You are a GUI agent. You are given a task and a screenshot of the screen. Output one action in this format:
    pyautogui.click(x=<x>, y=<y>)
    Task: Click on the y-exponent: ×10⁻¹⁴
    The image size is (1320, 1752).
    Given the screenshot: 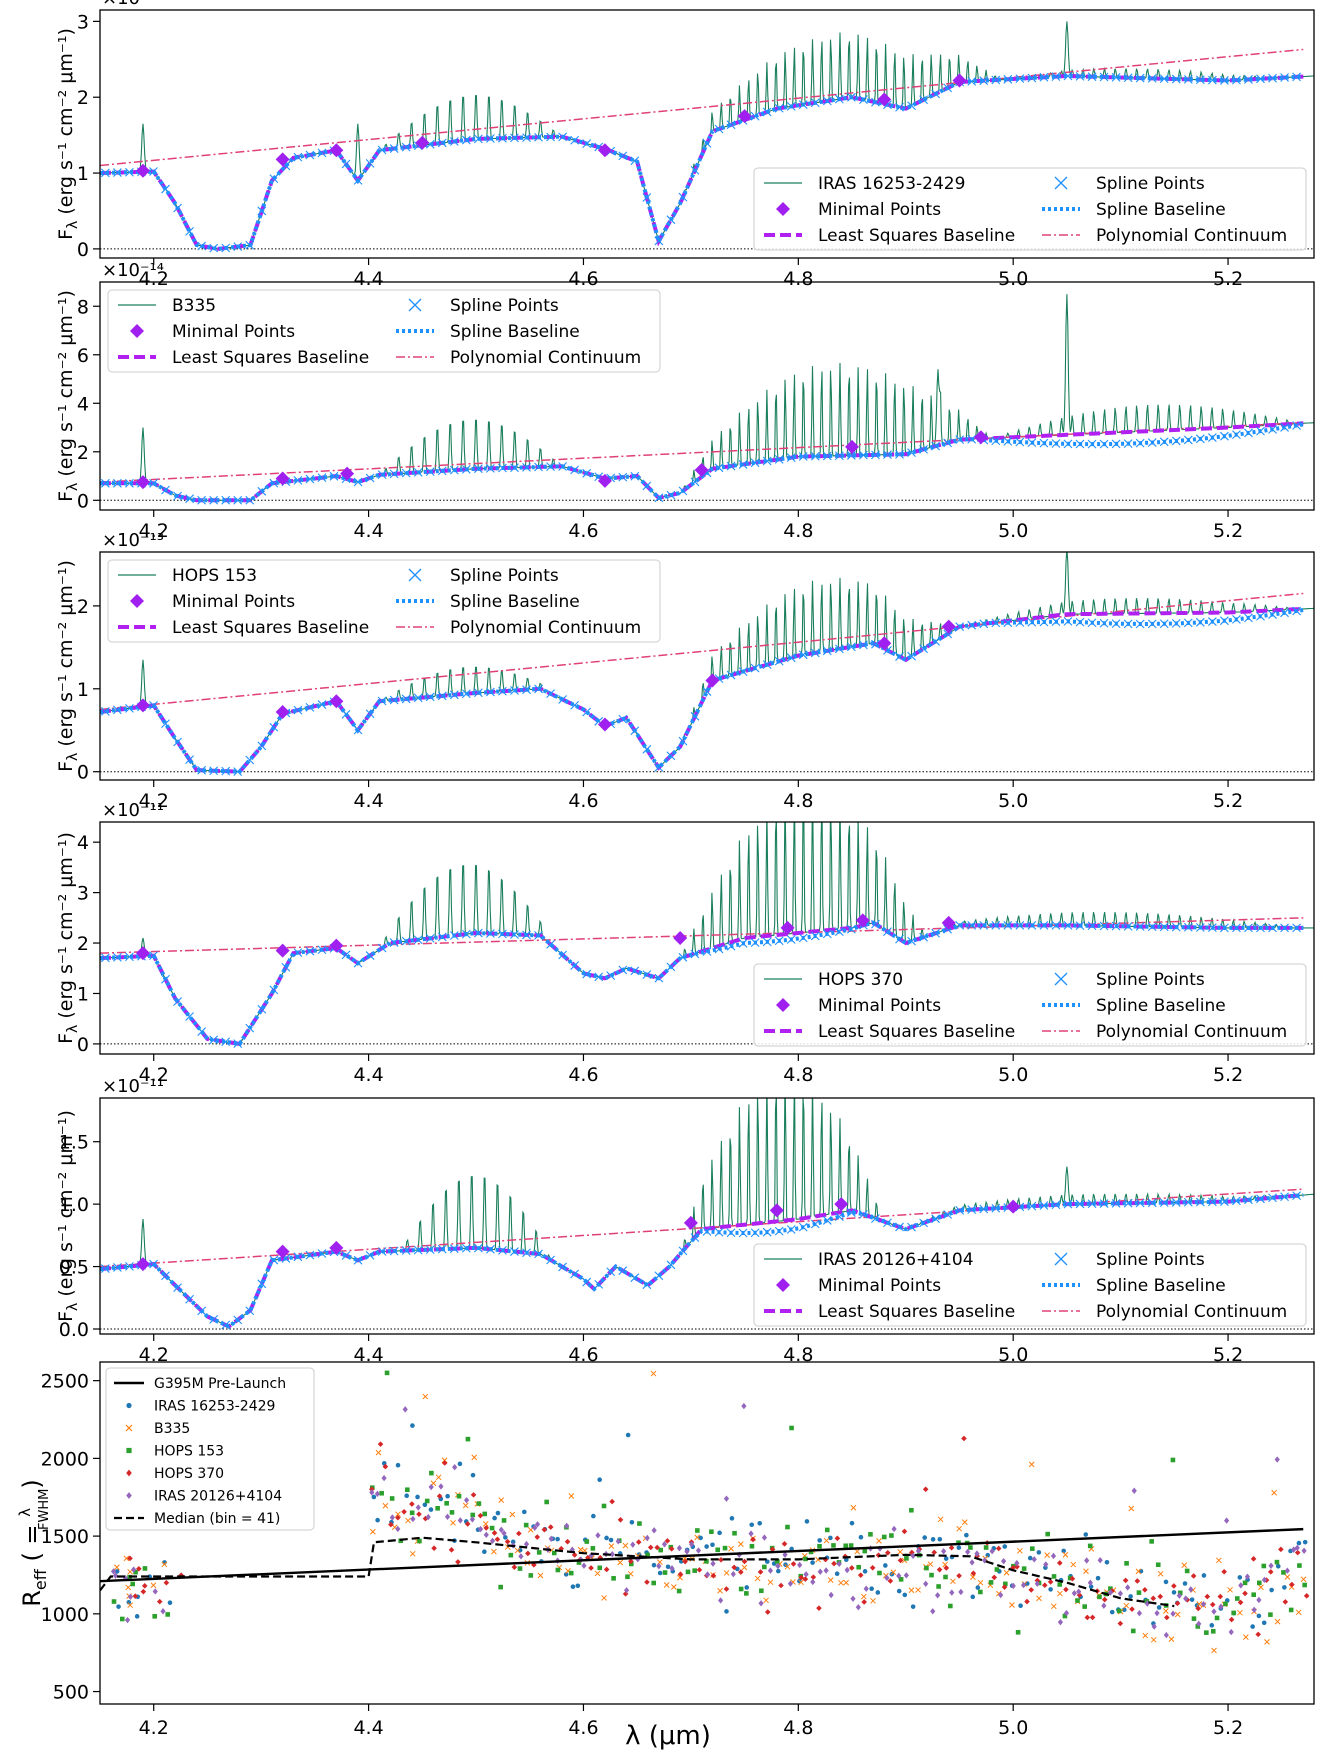 What is the action you would take?
    pyautogui.click(x=133, y=270)
    